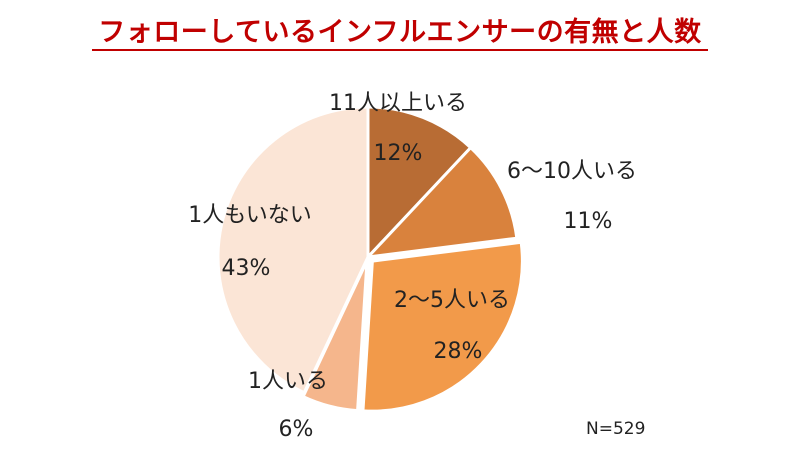 The height and width of the screenshot is (450, 800). Describe the element at coordinates (288, 381) in the screenshot. I see `slice-label-4: 1人いる` at that location.